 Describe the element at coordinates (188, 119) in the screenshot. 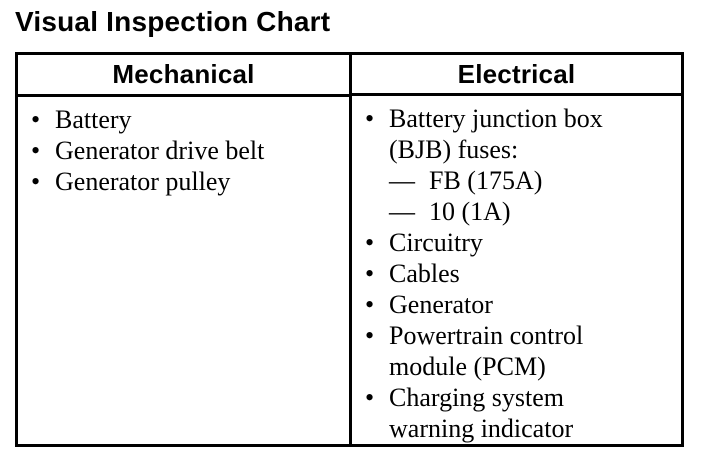

I see `list-item: • Battery` at that location.